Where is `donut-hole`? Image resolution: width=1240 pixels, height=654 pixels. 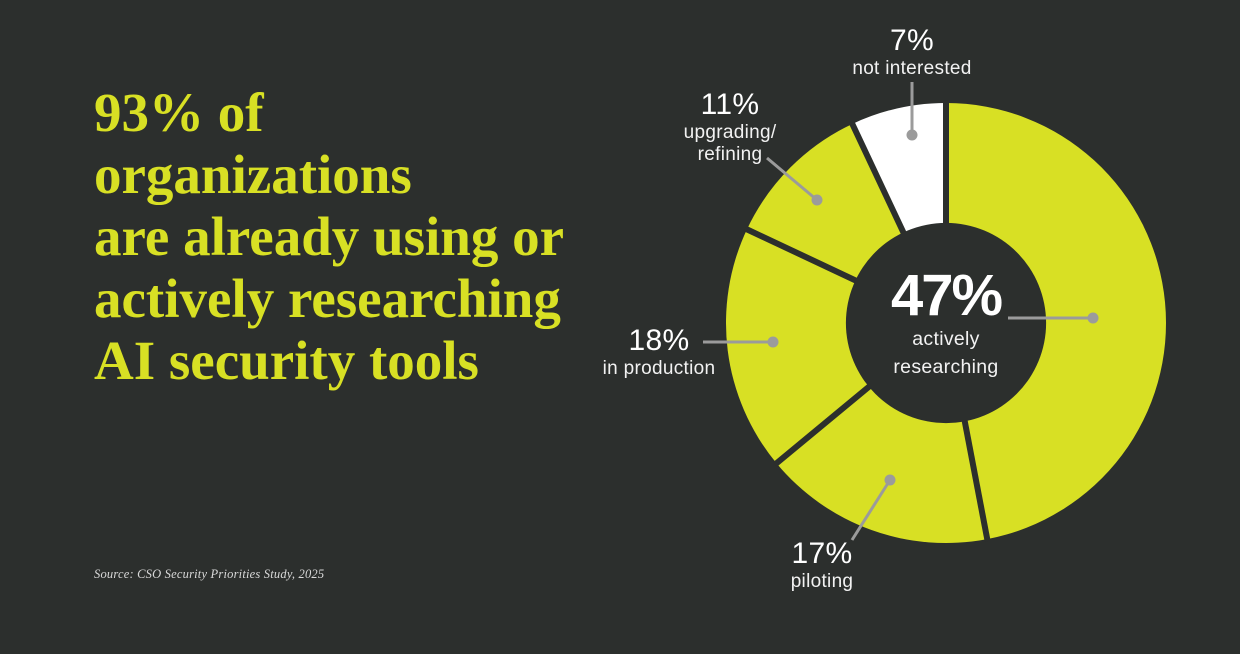
donut-hole is located at coordinates (946, 323).